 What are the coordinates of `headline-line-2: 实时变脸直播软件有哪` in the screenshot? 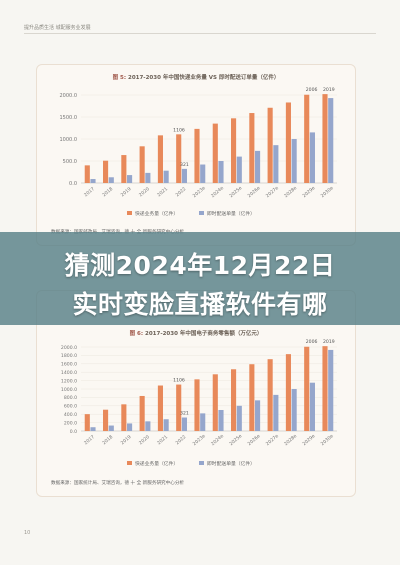 It's located at (200, 304).